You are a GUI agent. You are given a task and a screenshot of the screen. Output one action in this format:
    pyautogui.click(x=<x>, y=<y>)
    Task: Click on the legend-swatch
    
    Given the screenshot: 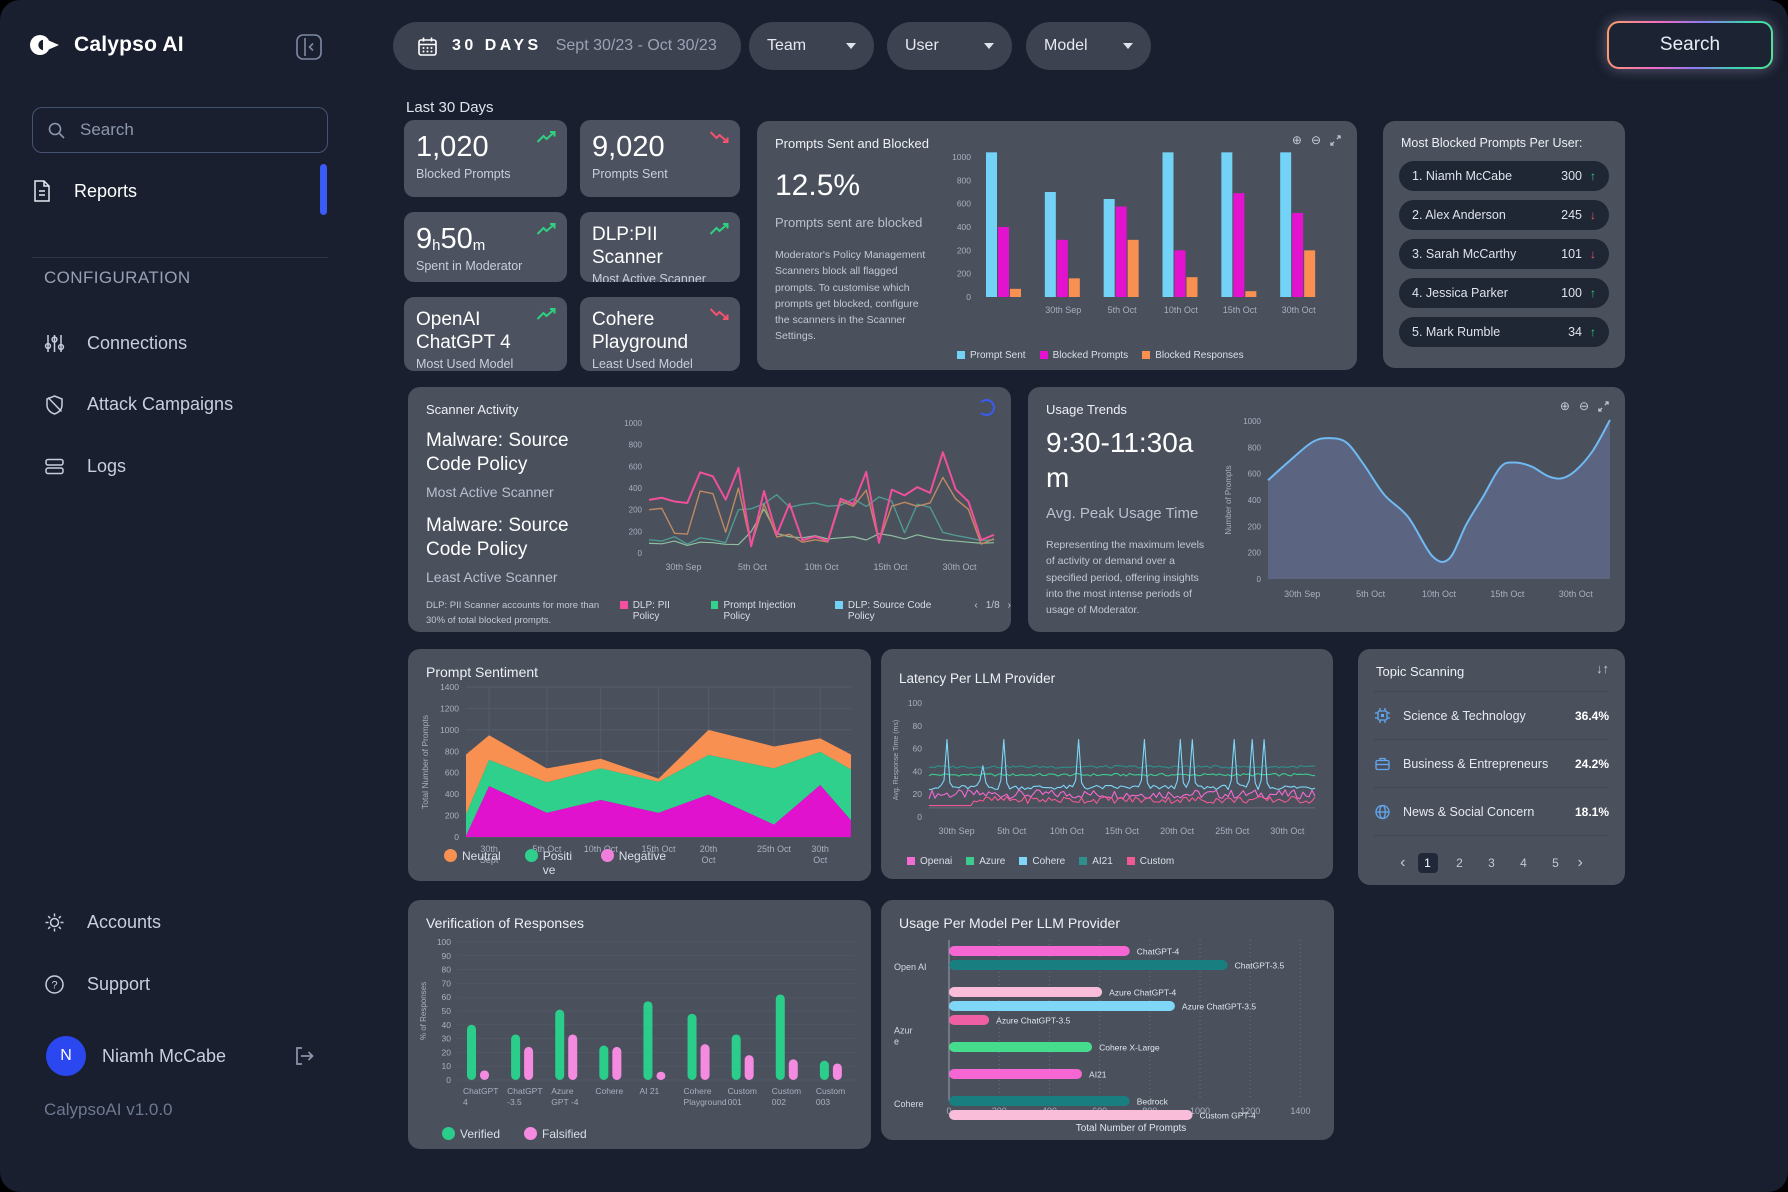 What is the action you would take?
    pyautogui.click(x=531, y=855)
    